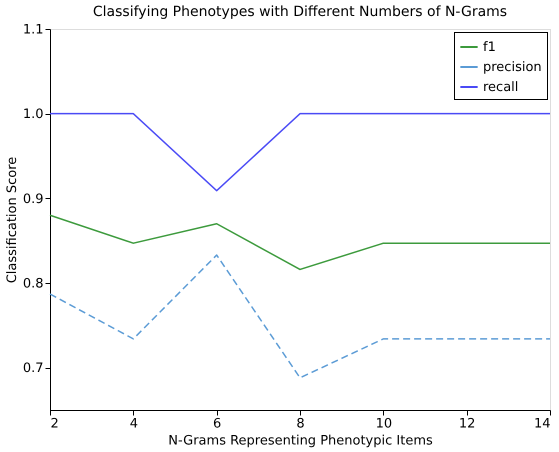 The width and height of the screenshot is (559, 452). Describe the element at coordinates (300, 12) in the screenshot. I see `chart-title: Classifying Phenotypes with Different Numbers of N-Grams` at that location.